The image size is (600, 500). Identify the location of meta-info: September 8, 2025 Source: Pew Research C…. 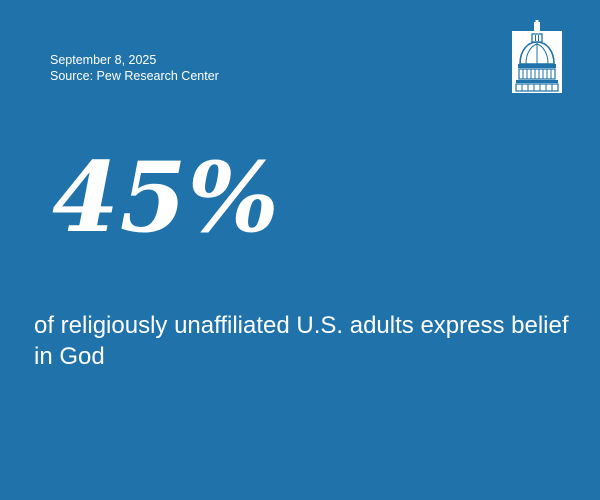
(134, 68).